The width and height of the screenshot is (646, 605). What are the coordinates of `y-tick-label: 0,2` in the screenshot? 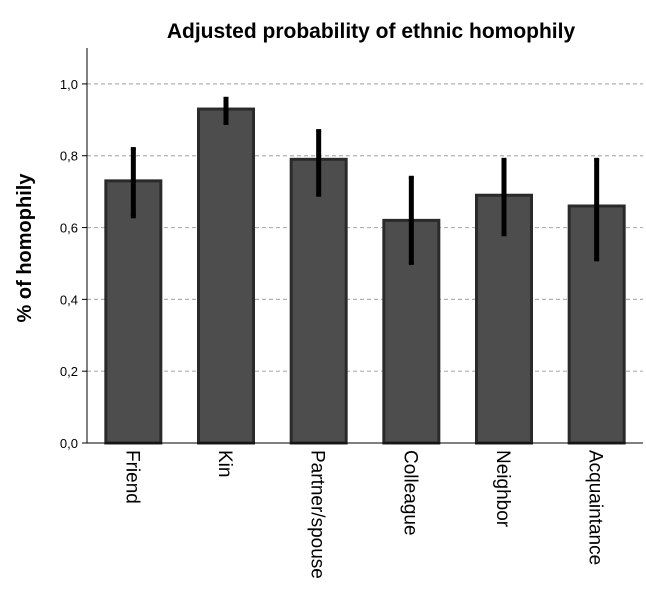 It's located at (69, 371).